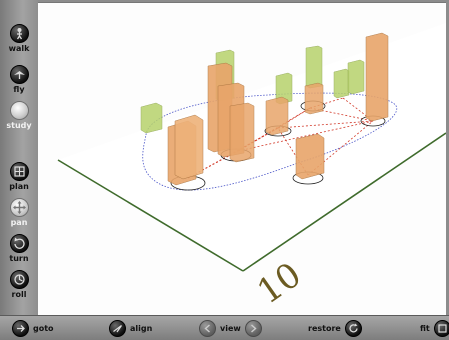 The image size is (449, 340). What do you see at coordinates (207, 328) in the screenshot?
I see `view-back-icon` at bounding box center [207, 328].